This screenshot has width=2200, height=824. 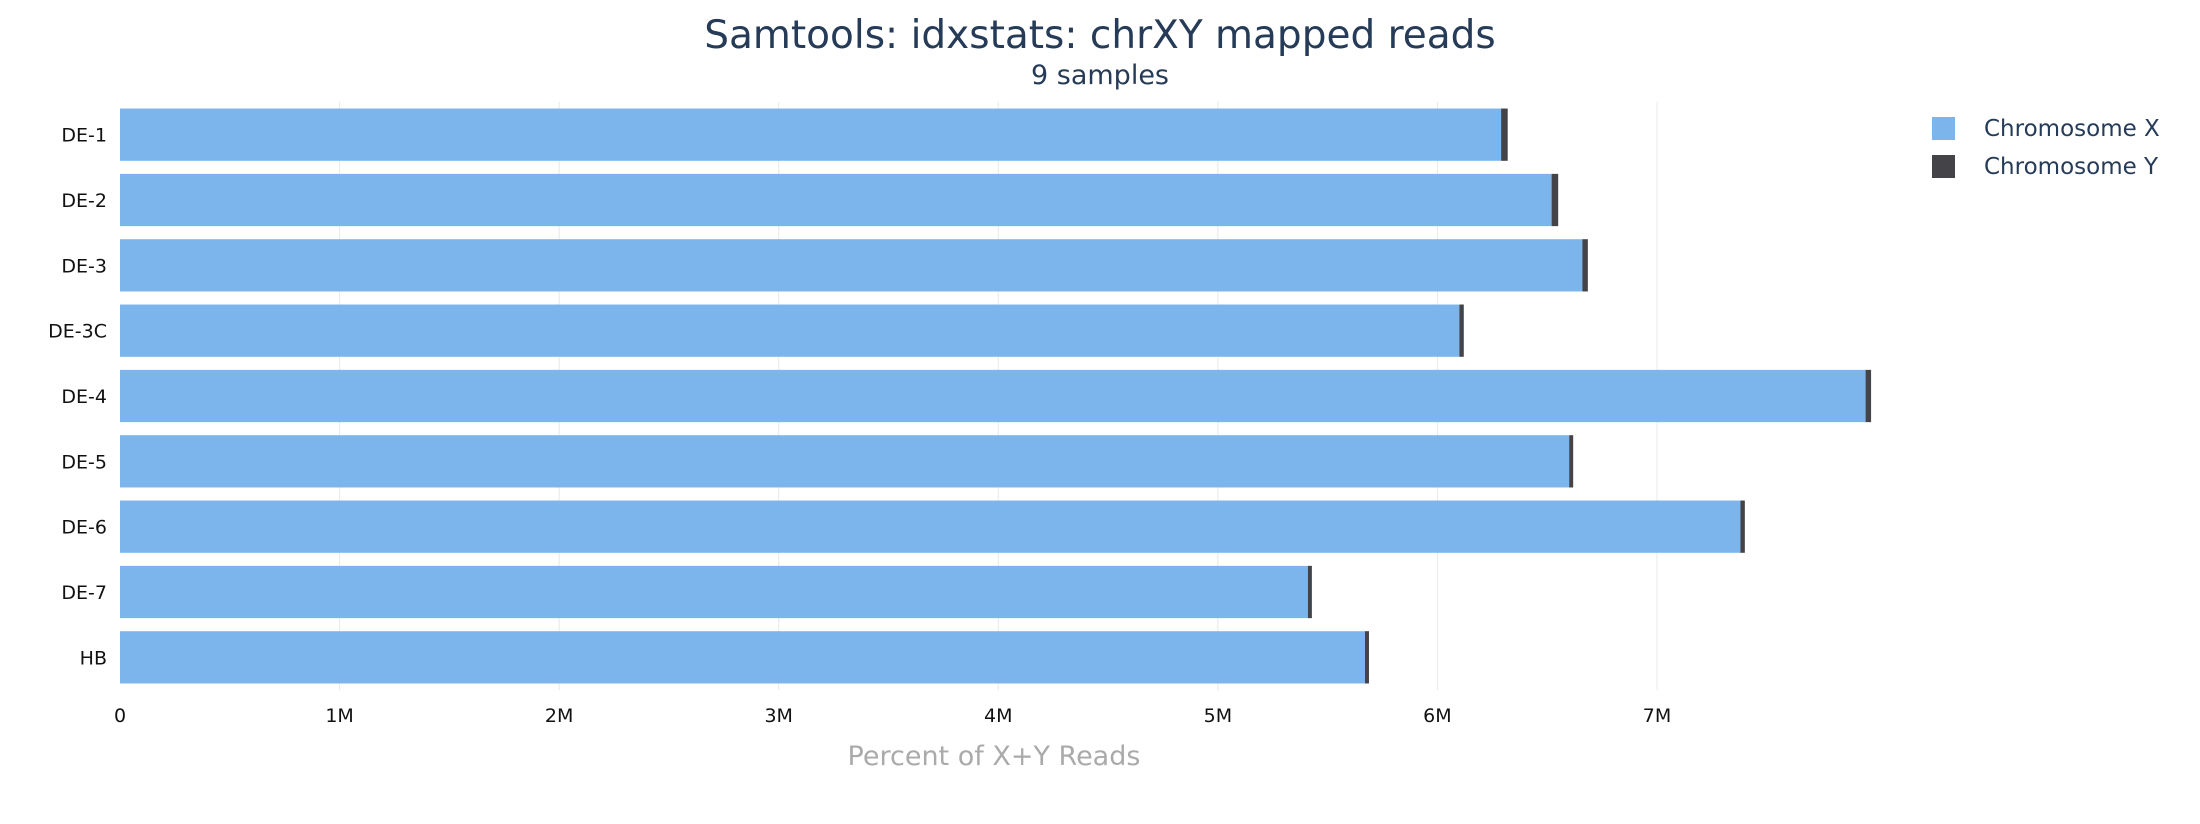 What do you see at coordinates (84, 136) in the screenshot?
I see `category-label: DE-1` at bounding box center [84, 136].